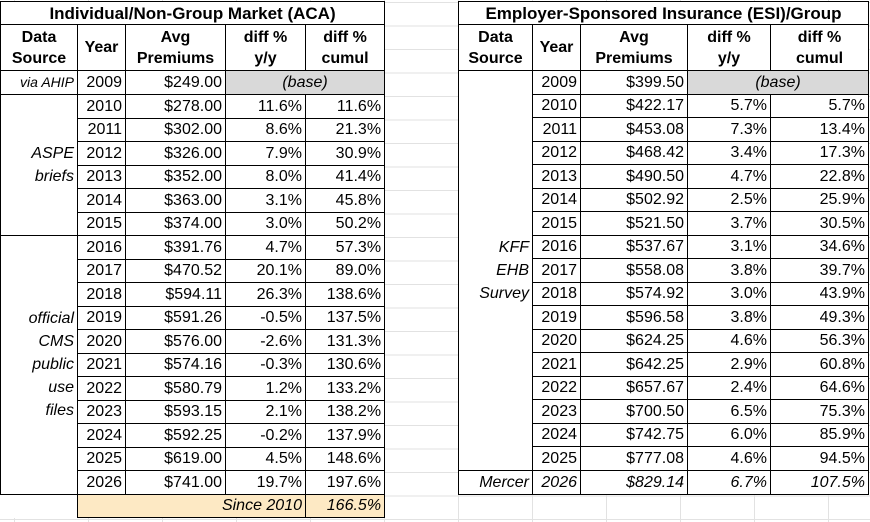  I want to click on avg-premium: $624.25, so click(634, 340).